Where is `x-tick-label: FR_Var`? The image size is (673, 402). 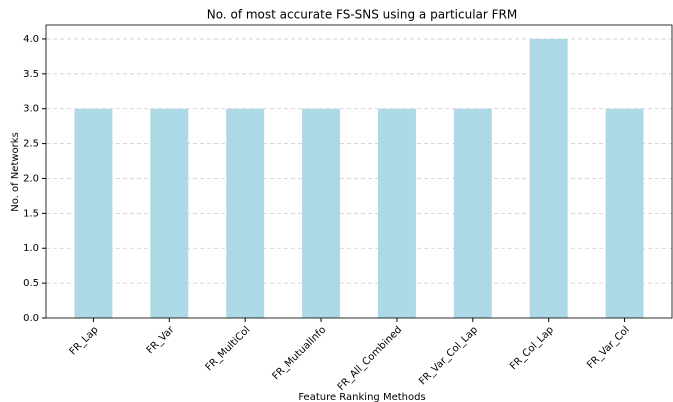 x-tick-label: FR_Var is located at coordinates (161, 340).